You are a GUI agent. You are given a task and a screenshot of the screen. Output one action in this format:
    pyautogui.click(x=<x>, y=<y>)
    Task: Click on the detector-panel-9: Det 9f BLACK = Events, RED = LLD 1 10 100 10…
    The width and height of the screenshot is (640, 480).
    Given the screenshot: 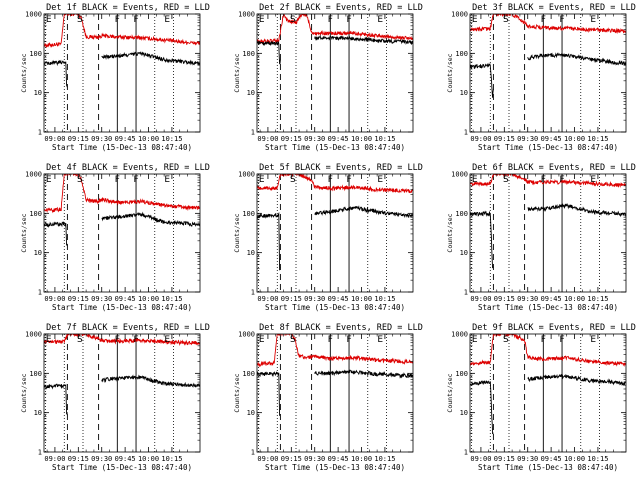 What is the action you would take?
    pyautogui.click(x=532, y=400)
    